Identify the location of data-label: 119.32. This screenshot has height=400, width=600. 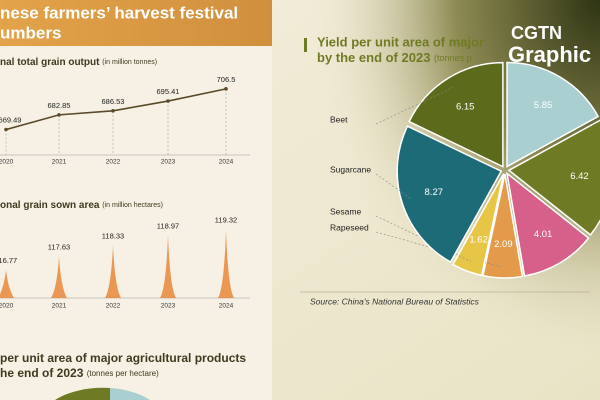
(226, 220).